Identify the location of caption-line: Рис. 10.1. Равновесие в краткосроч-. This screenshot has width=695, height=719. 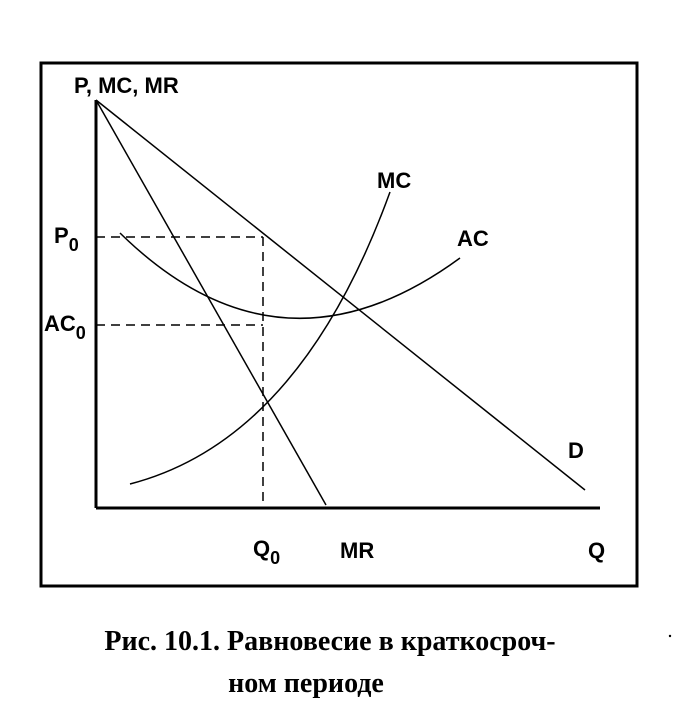
(329, 641).